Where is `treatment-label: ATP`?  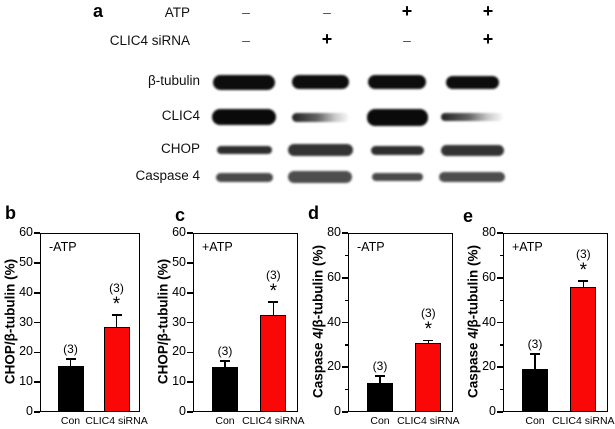
treatment-label: ATP is located at coordinates (177, 12).